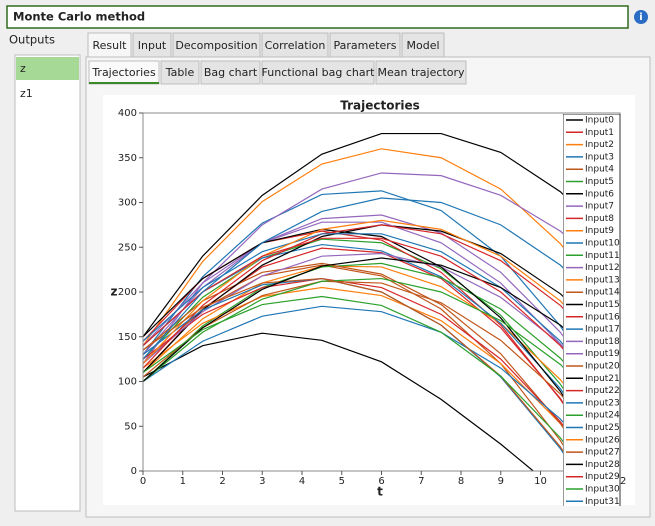 The image size is (655, 526). I want to click on legend-label: Input31, so click(602, 502).